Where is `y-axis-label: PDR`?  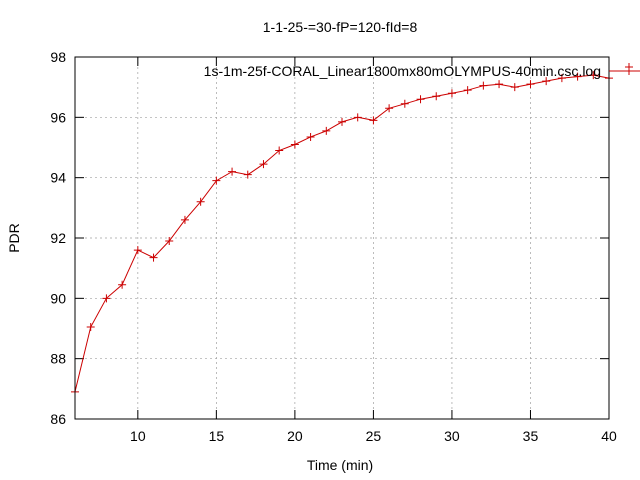
y-axis-label: PDR is located at coordinates (14, 238).